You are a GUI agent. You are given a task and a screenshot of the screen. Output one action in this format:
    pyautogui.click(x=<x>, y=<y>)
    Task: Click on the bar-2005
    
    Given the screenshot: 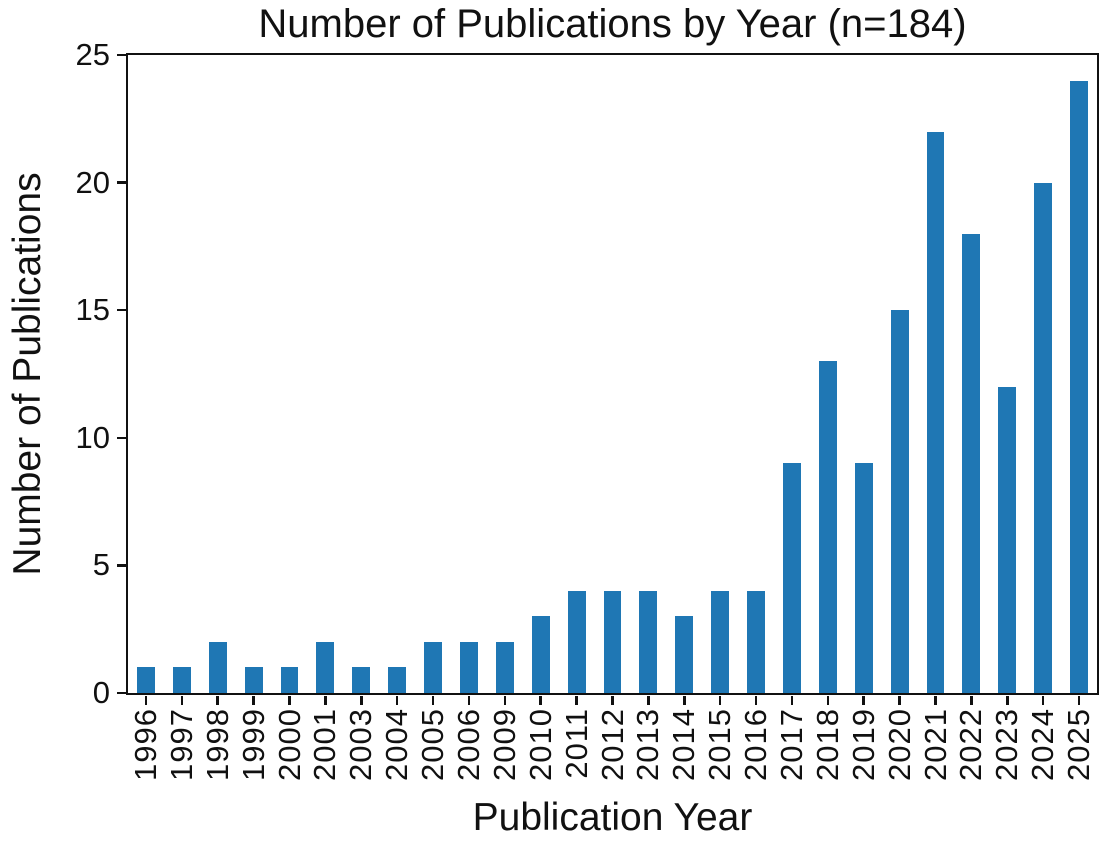 What is the action you would take?
    pyautogui.click(x=433, y=667)
    